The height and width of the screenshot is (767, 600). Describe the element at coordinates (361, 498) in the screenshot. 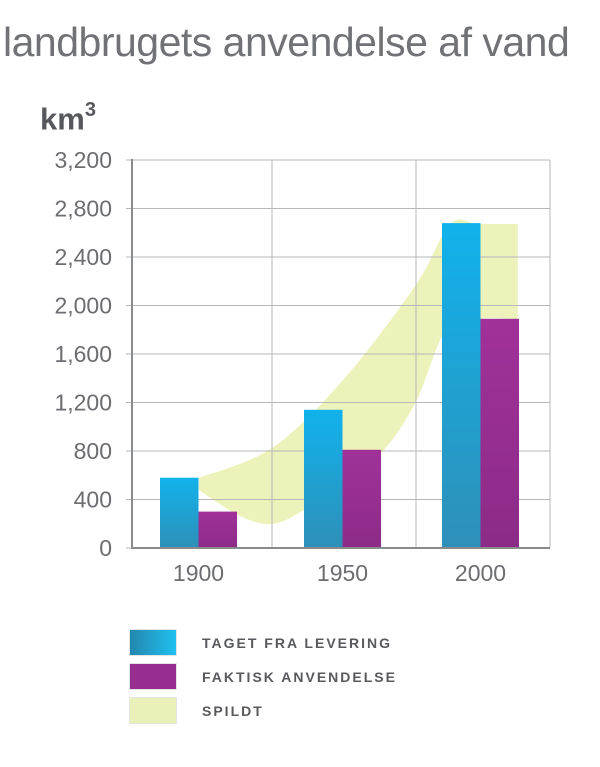

I see `bar-faktisk-1950` at that location.